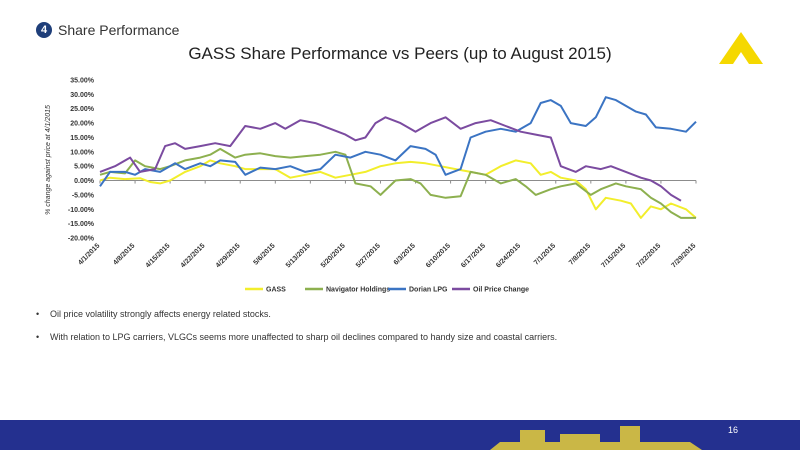 The height and width of the screenshot is (450, 800). What do you see at coordinates (438, 255) in the screenshot?
I see `x-tick-label: 6/10/2015` at bounding box center [438, 255].